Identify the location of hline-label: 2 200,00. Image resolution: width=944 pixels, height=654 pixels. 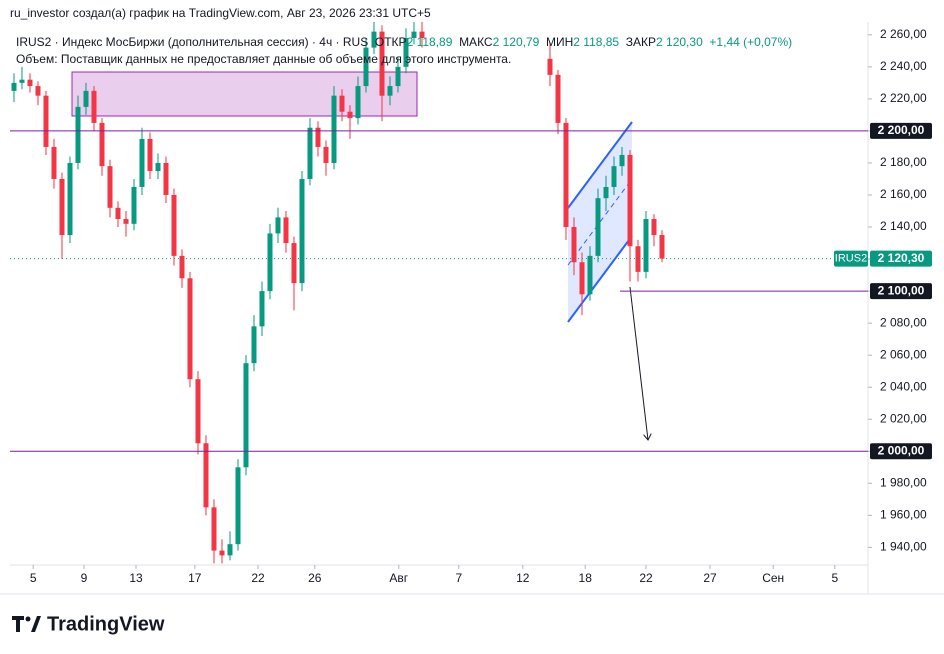
(901, 130).